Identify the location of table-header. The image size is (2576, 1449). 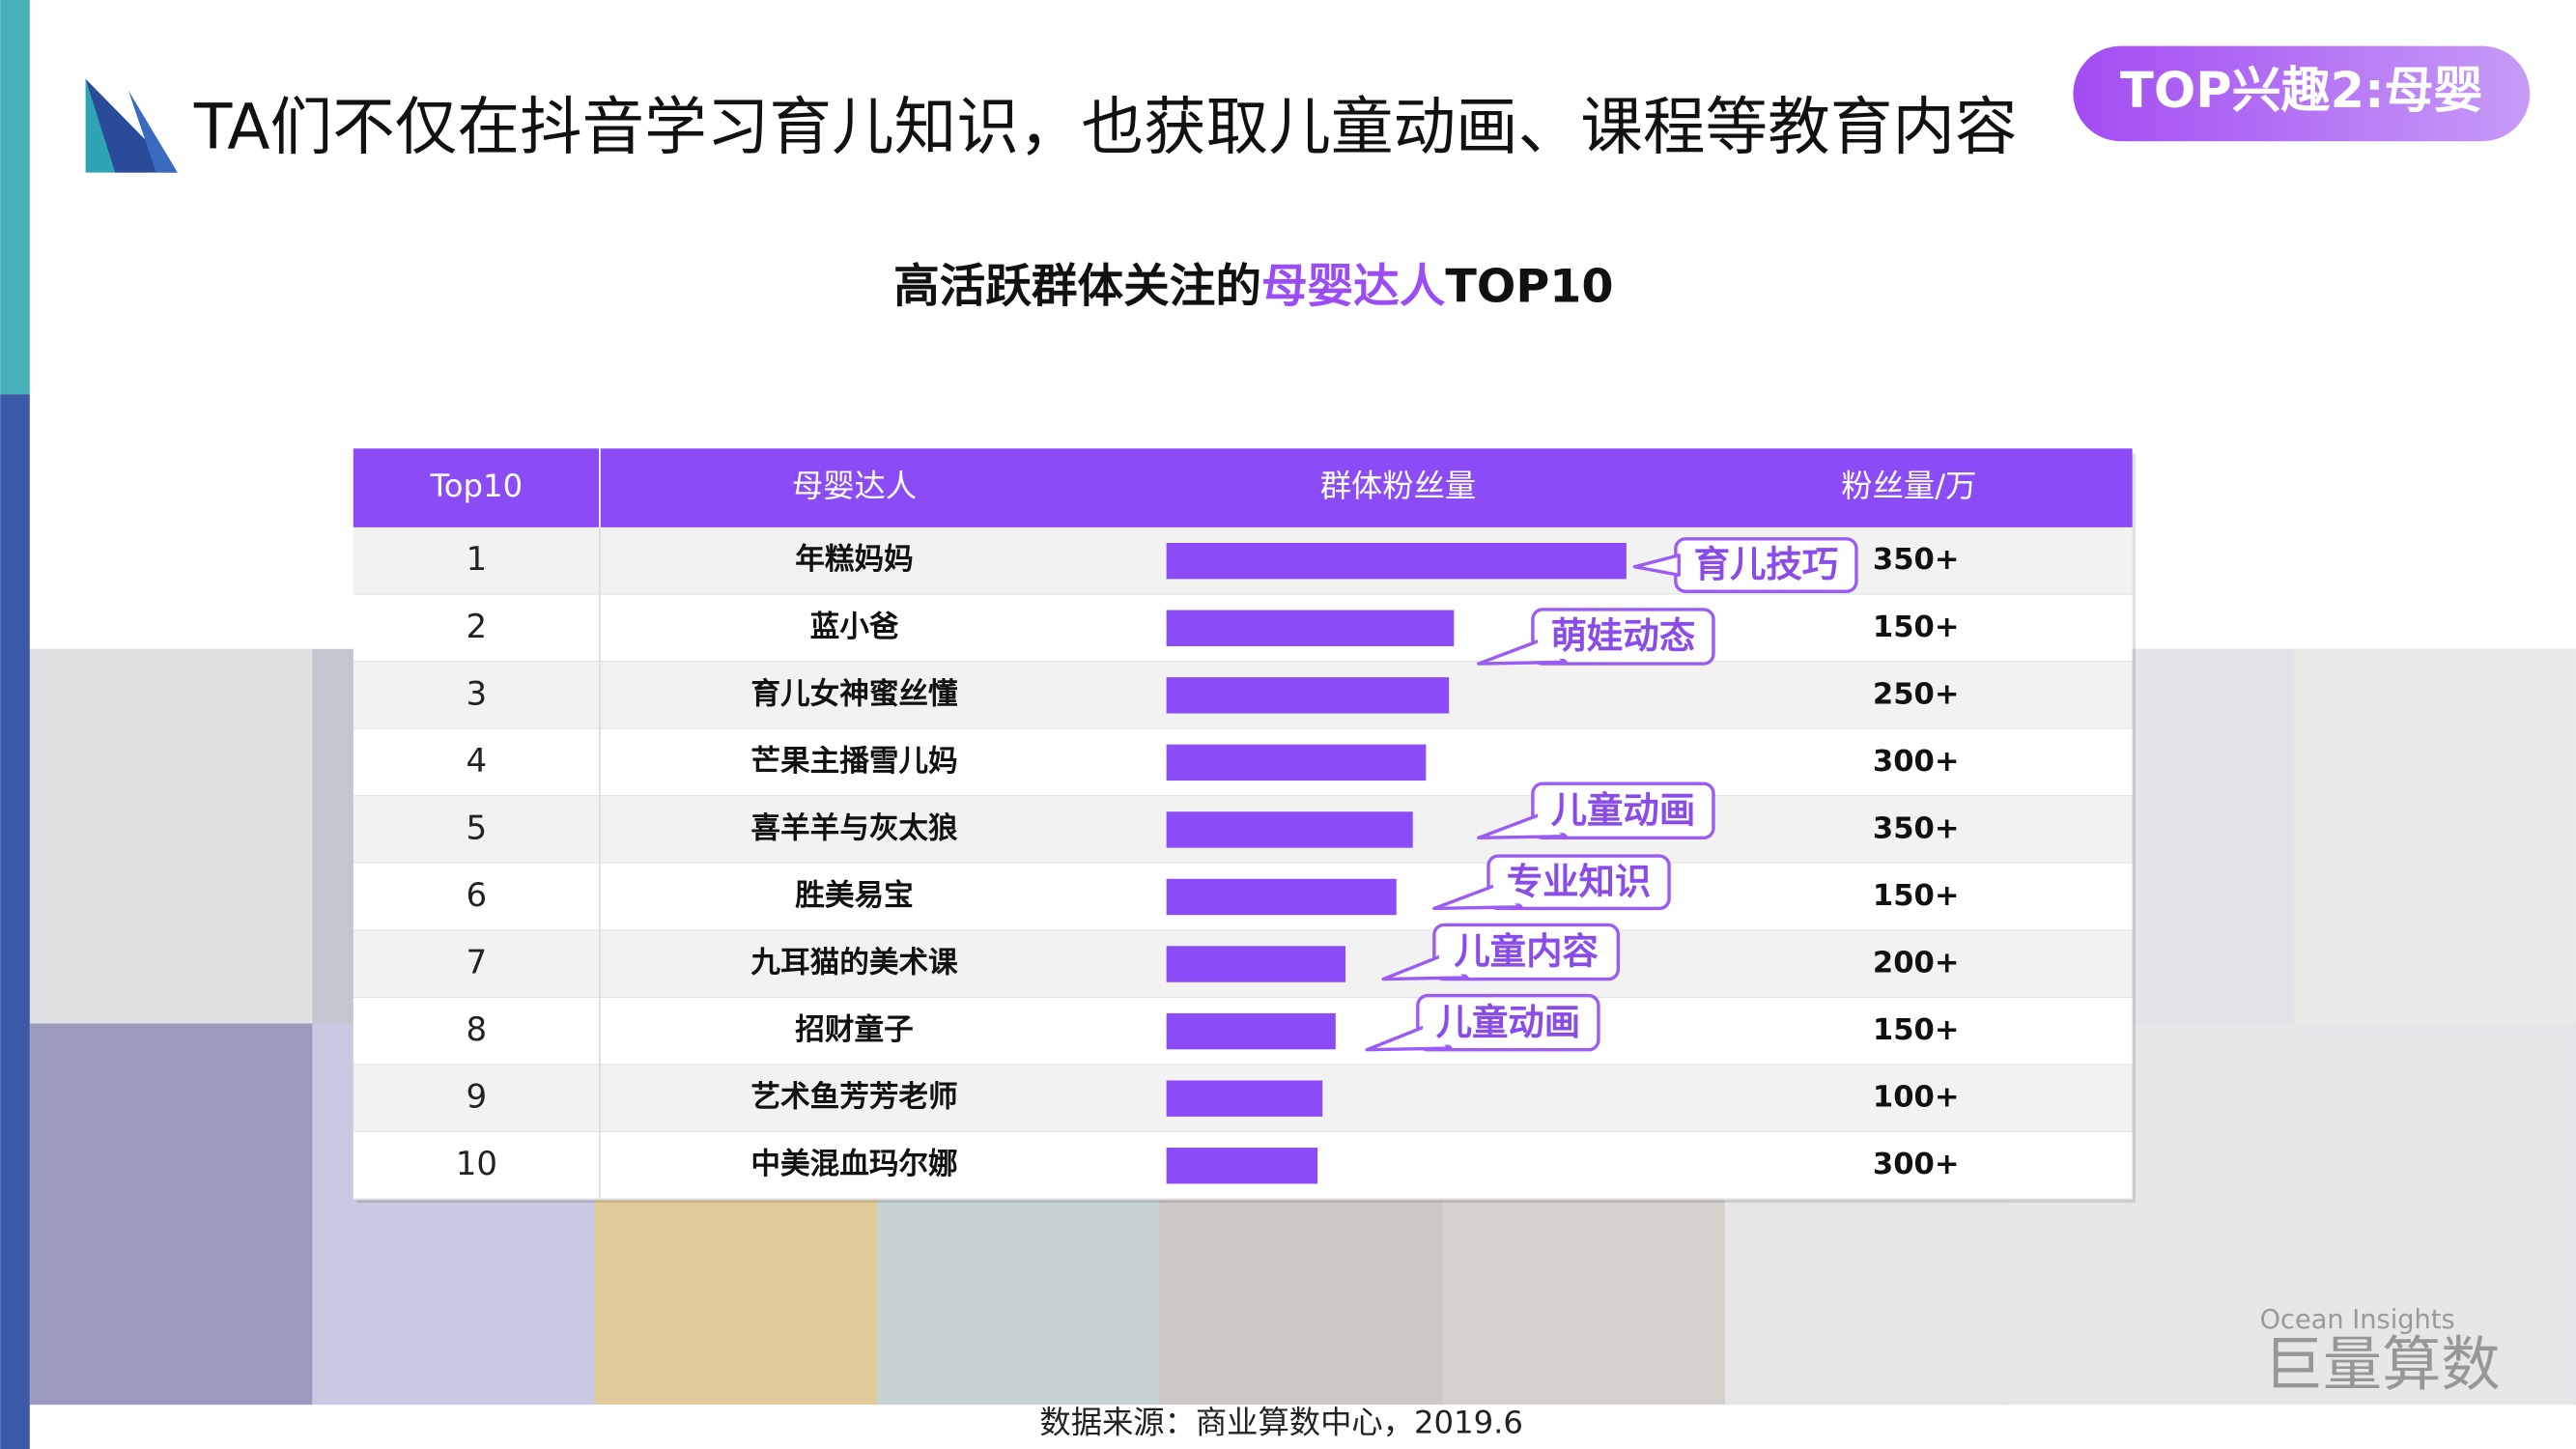
(1243, 487).